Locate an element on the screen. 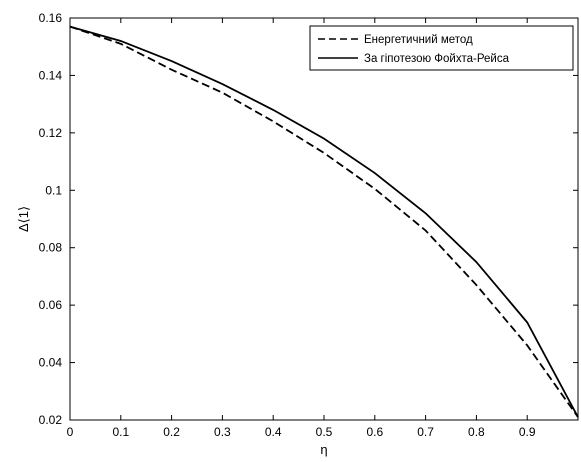  x-tick-label: 0.5 is located at coordinates (324, 432).